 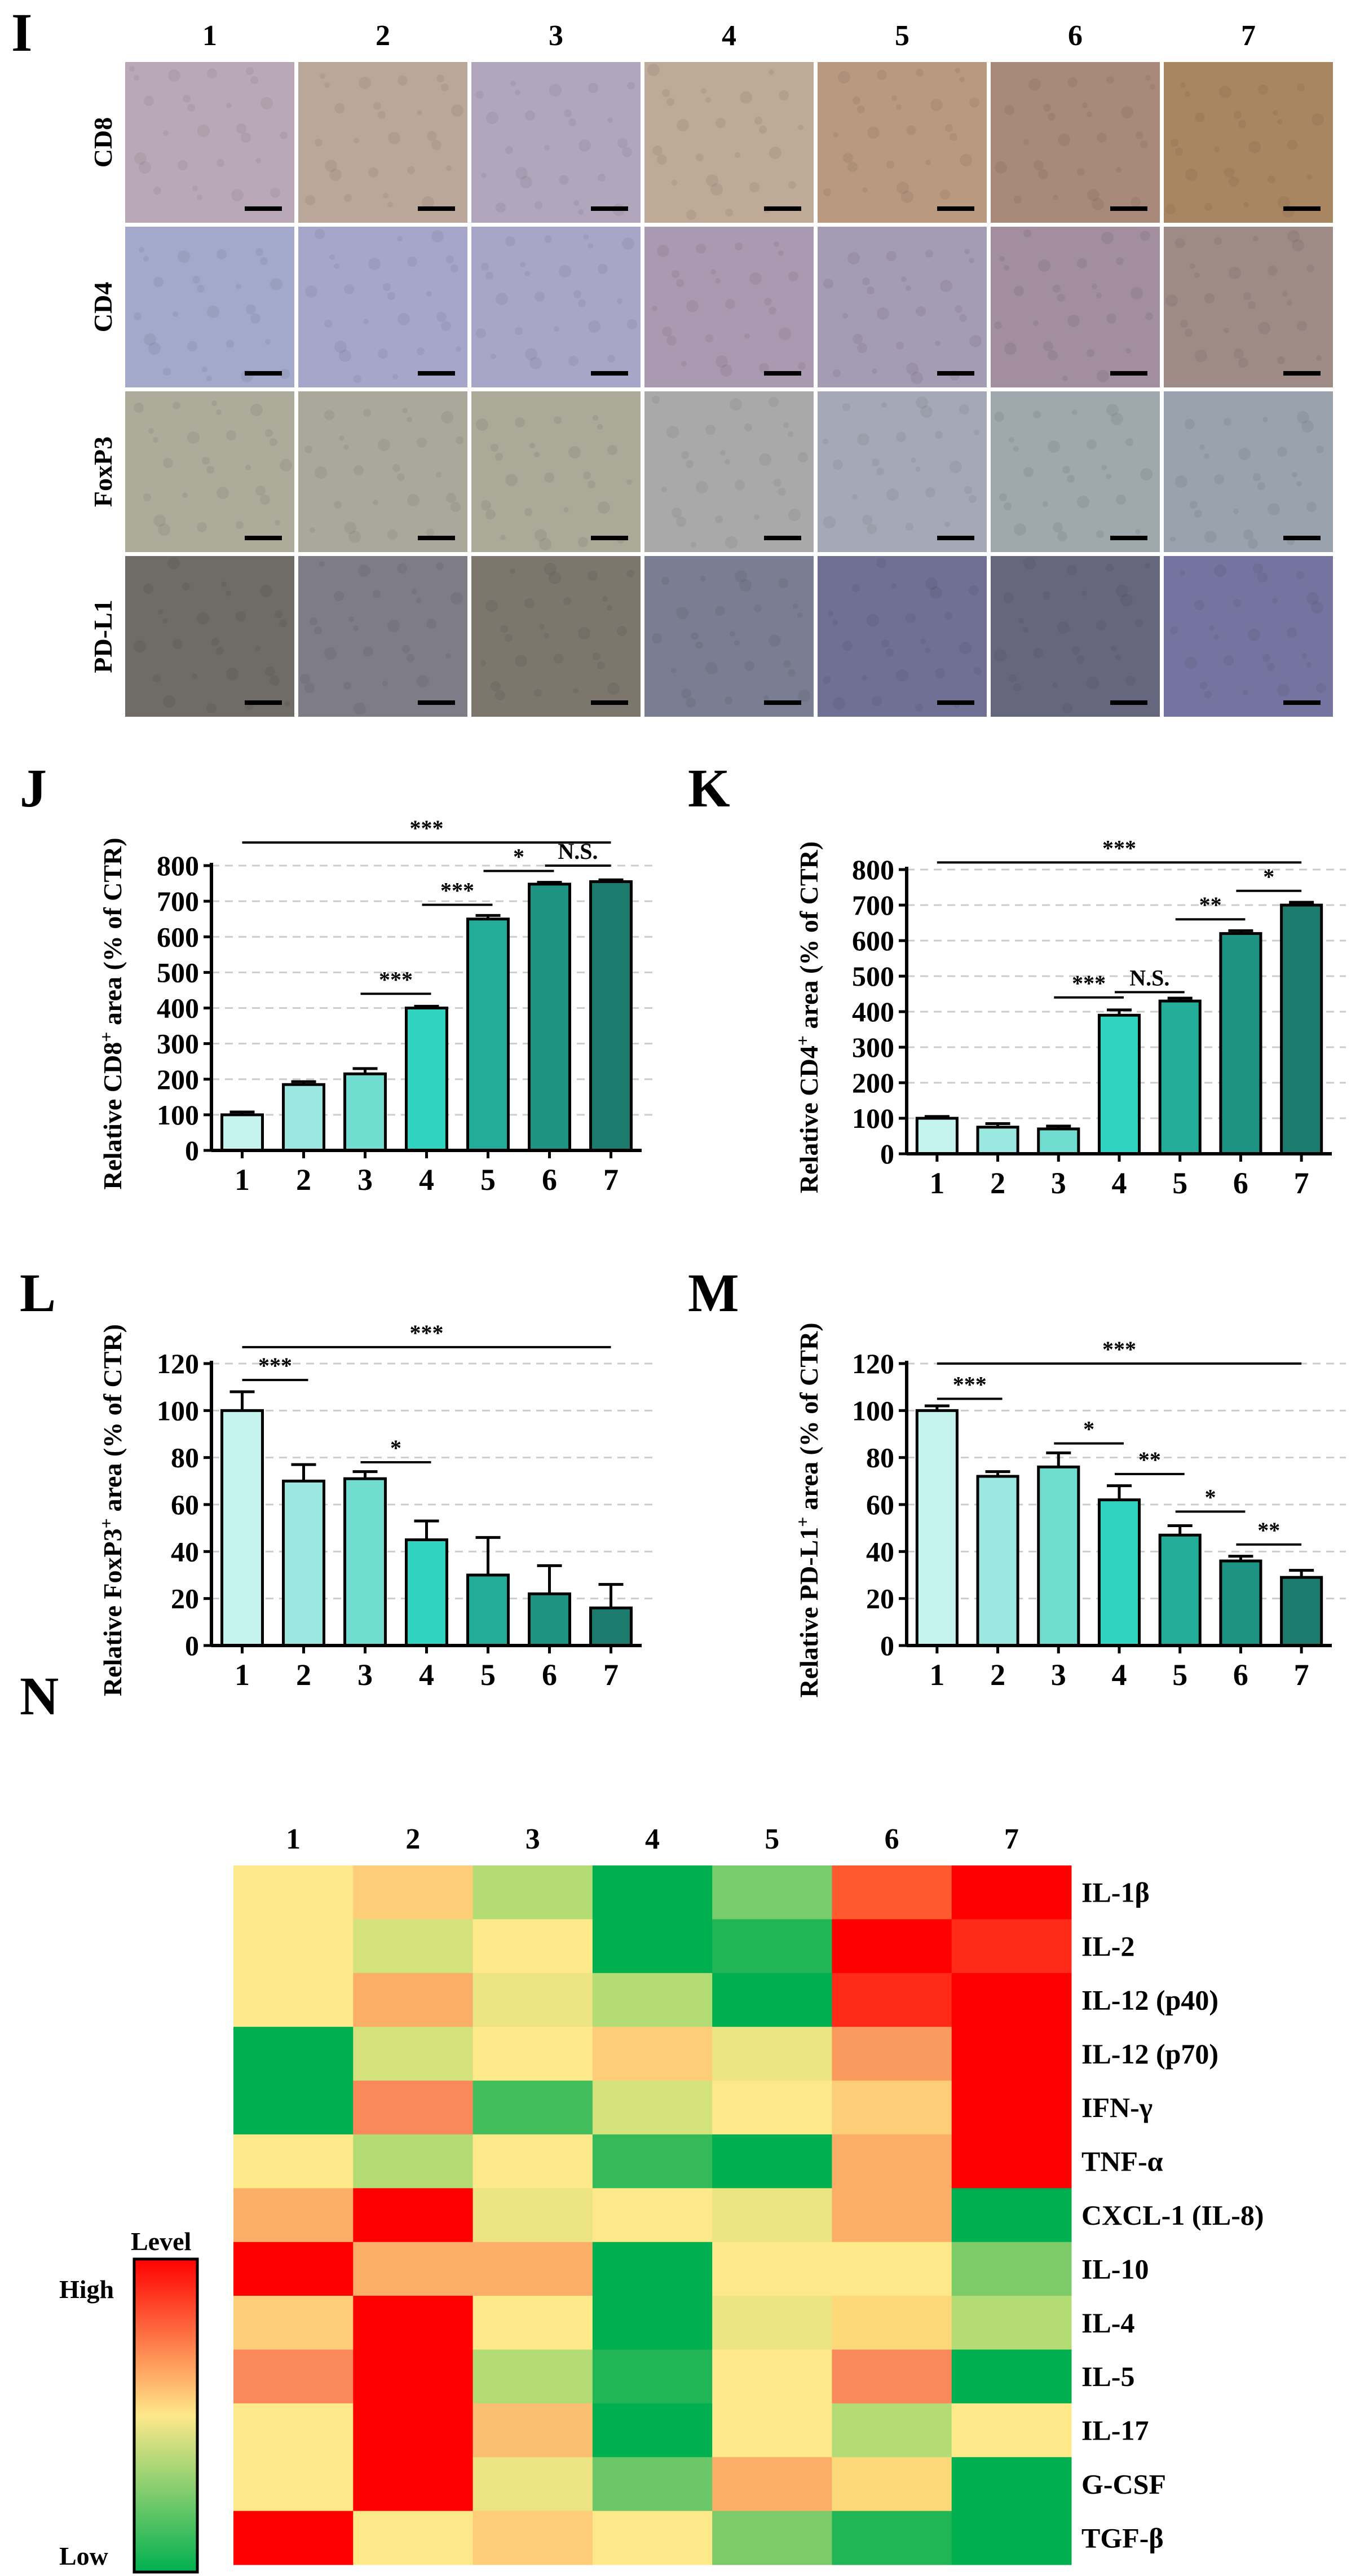 What do you see at coordinates (1122, 2161) in the screenshot?
I see `heatmap-row-label: TNF-α` at bounding box center [1122, 2161].